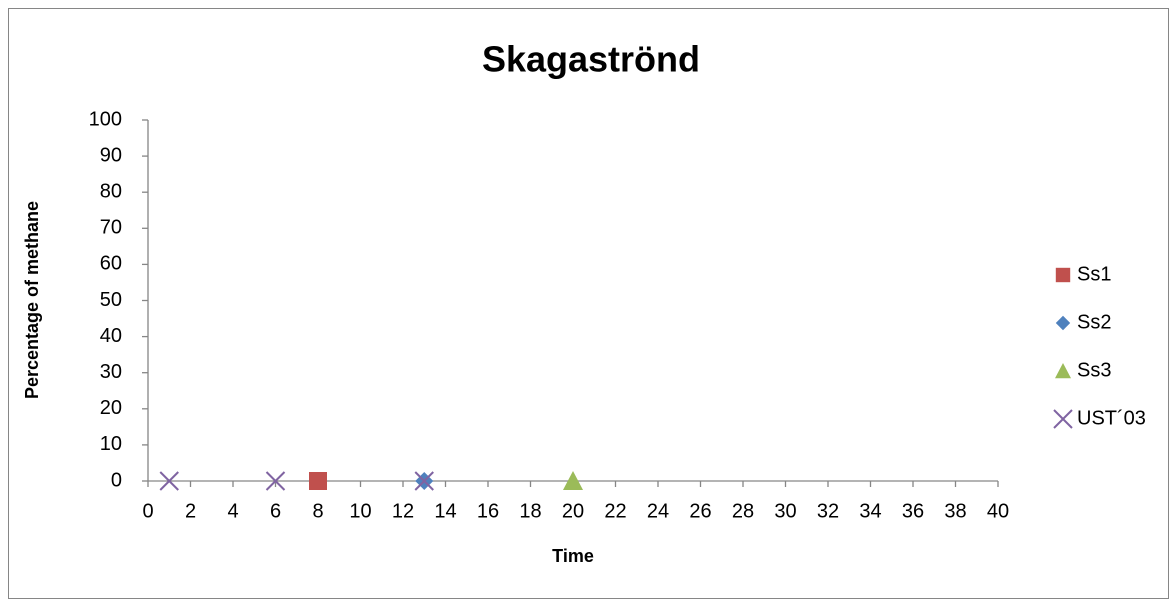 Image resolution: width=1176 pixels, height=602 pixels. I want to click on y-tick-label: 100, so click(105, 119).